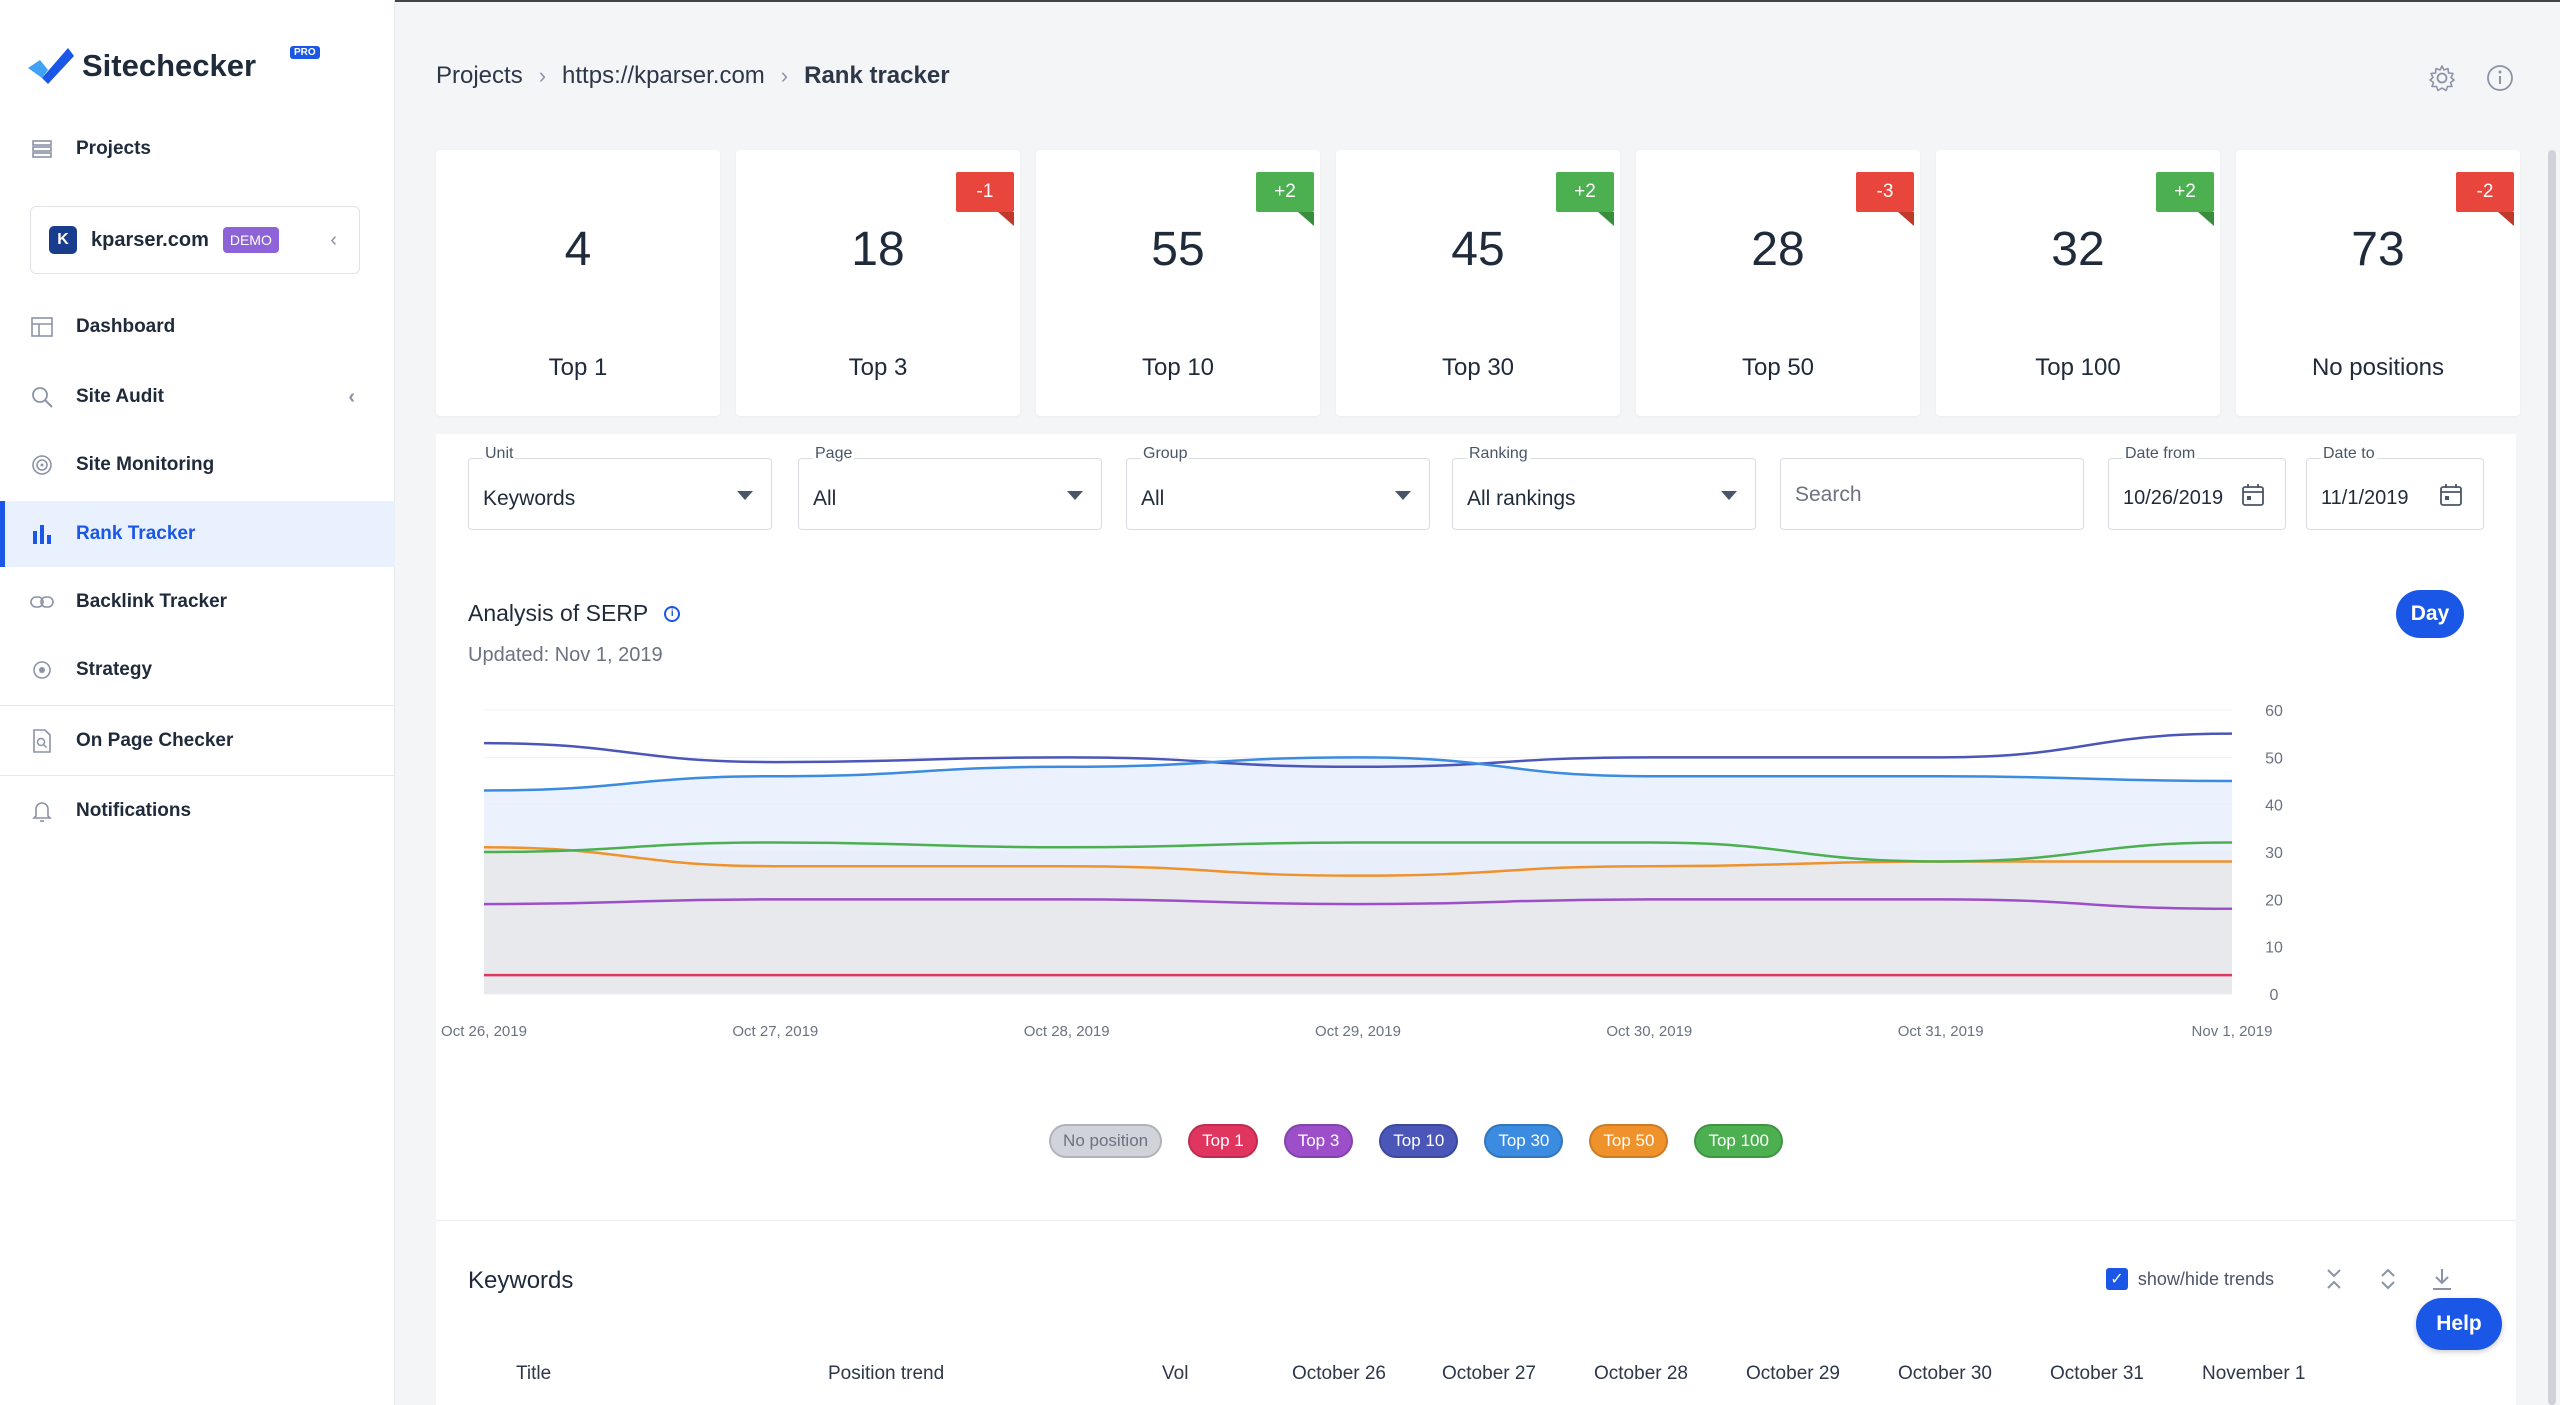 The height and width of the screenshot is (1405, 2560). I want to click on scrollbar, so click(2552, 777).